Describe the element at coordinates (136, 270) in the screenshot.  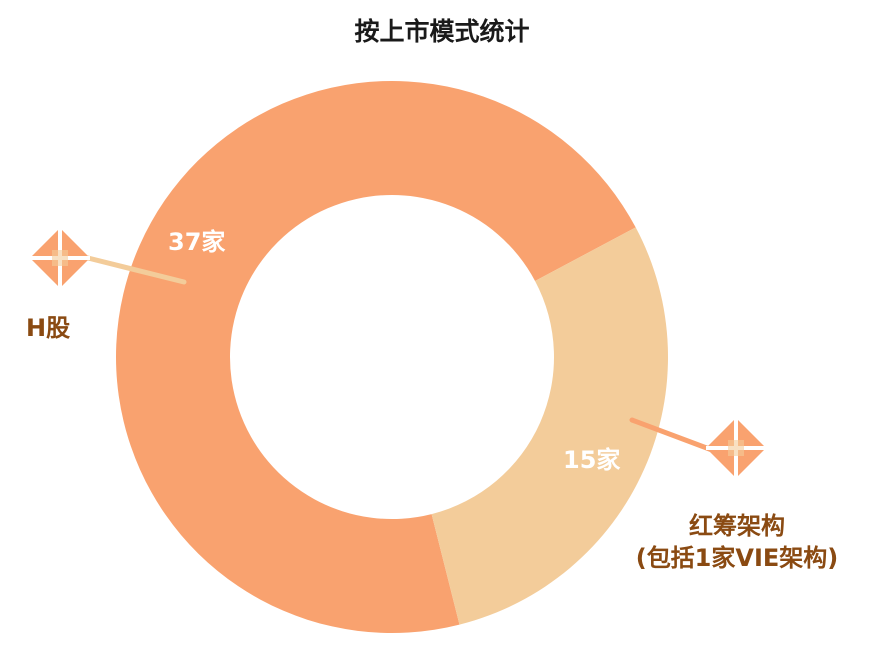
I see `h-share-leader-line` at that location.